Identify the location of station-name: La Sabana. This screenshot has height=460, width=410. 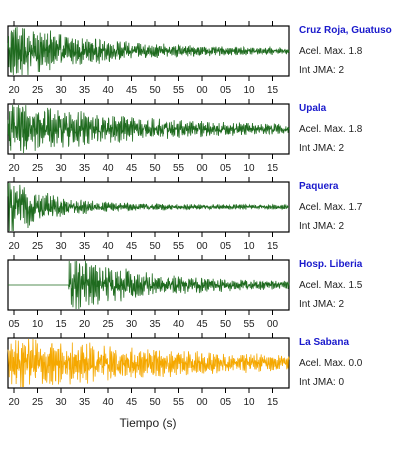
(324, 342).